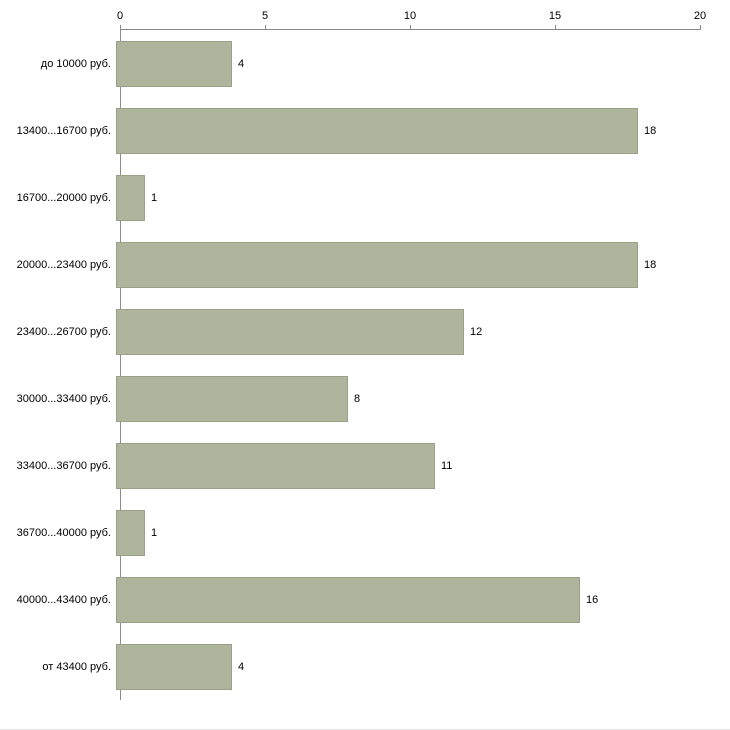 The width and height of the screenshot is (730, 730). What do you see at coordinates (63, 465) in the screenshot?
I see `category-label: 33400...36700 руб.` at bounding box center [63, 465].